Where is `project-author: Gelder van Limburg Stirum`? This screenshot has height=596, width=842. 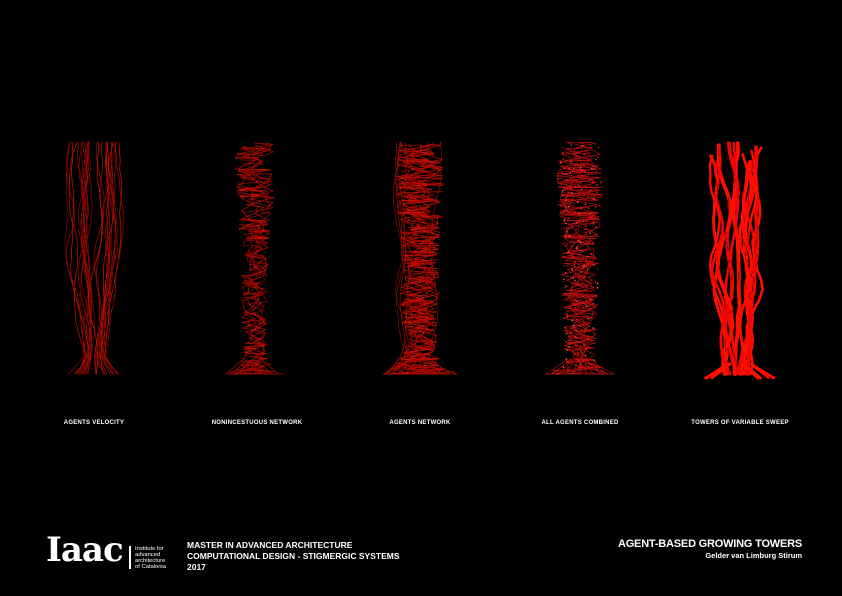
project-author: Gelder van Limburg Stirum is located at coordinates (753, 555).